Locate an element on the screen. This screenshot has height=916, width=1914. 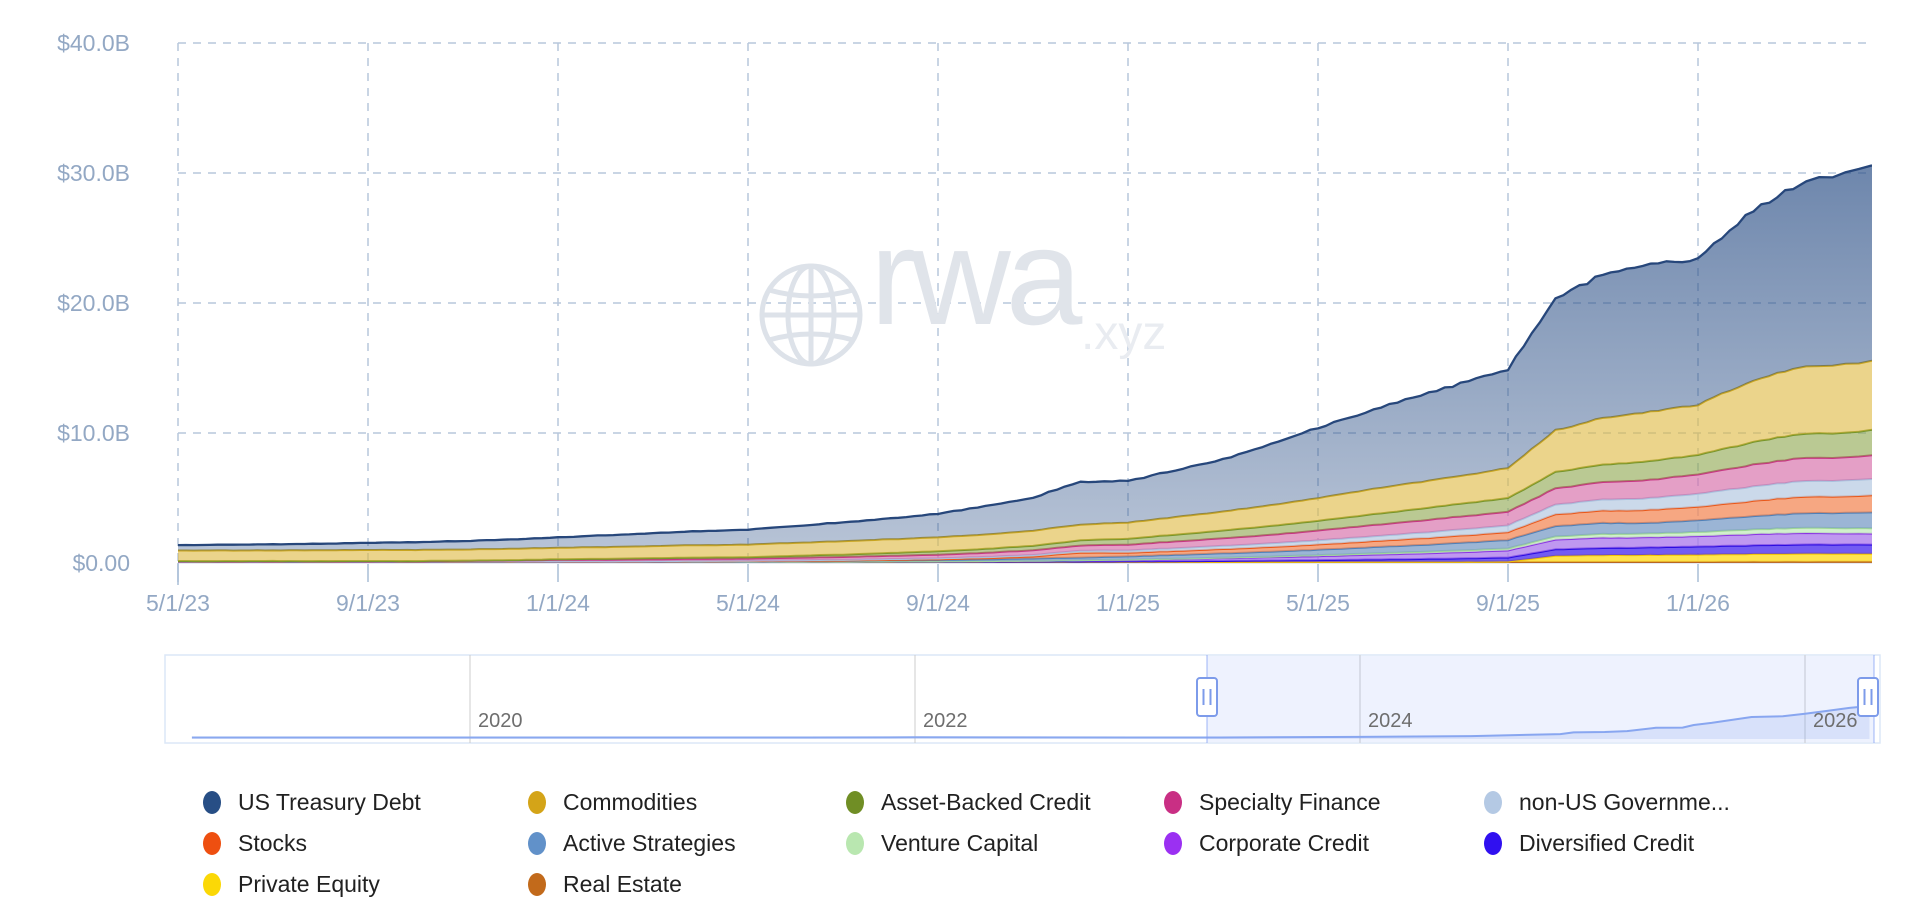
legend-label: Venture Capital is located at coordinates (960, 842).